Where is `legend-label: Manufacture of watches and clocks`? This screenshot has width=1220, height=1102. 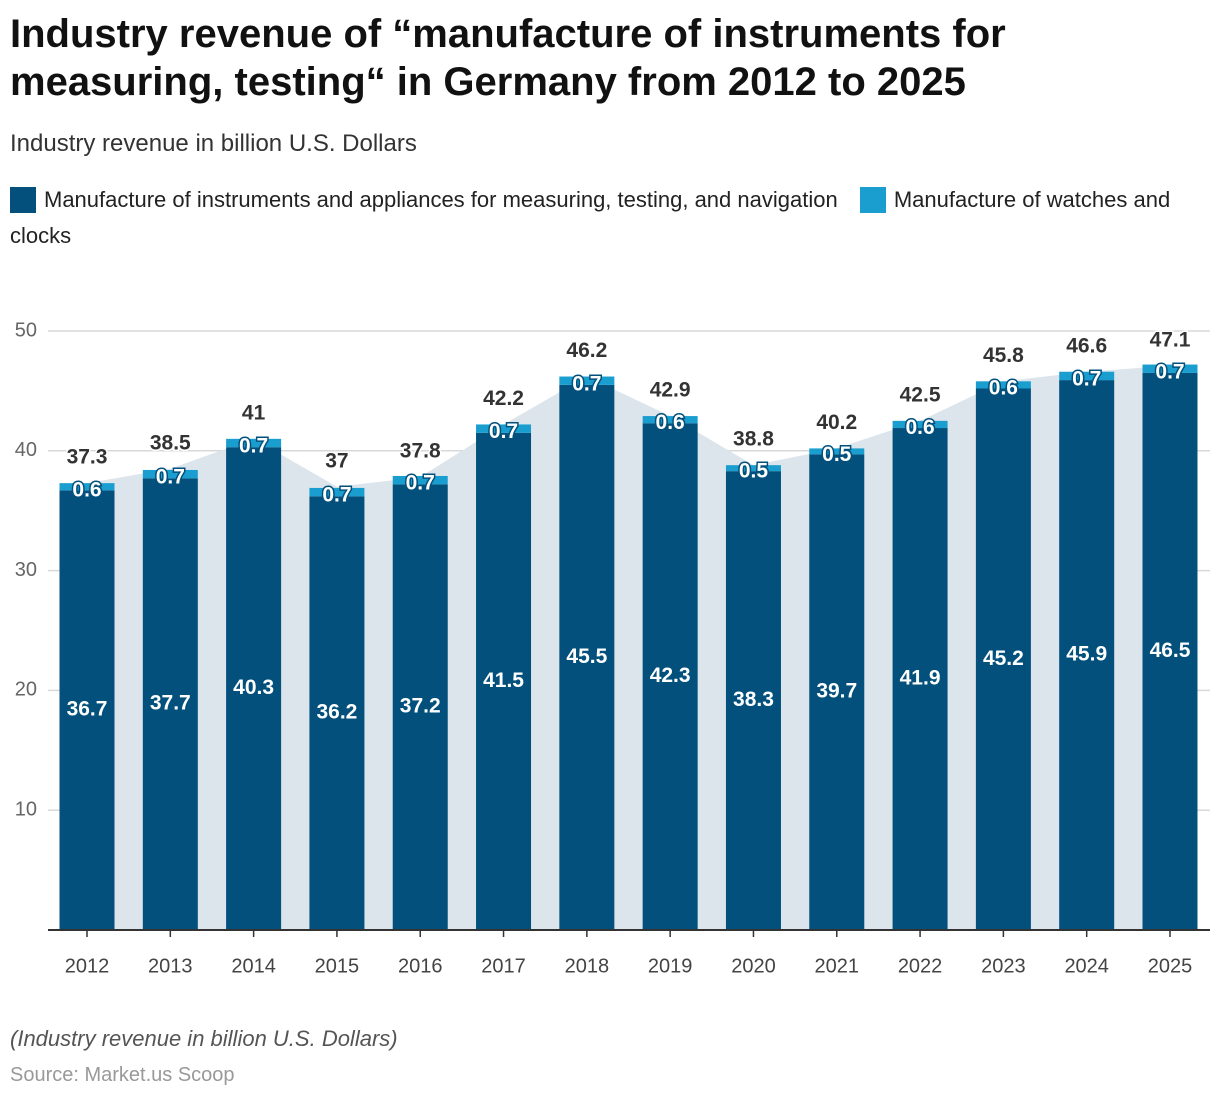
legend-label: Manufacture of watches and clocks is located at coordinates (590, 217).